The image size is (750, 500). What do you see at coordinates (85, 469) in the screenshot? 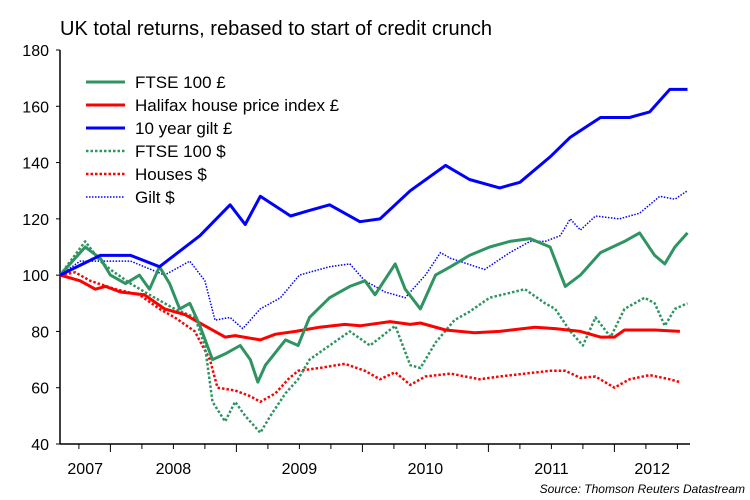
I see `x-tick-label: 2007` at bounding box center [85, 469].